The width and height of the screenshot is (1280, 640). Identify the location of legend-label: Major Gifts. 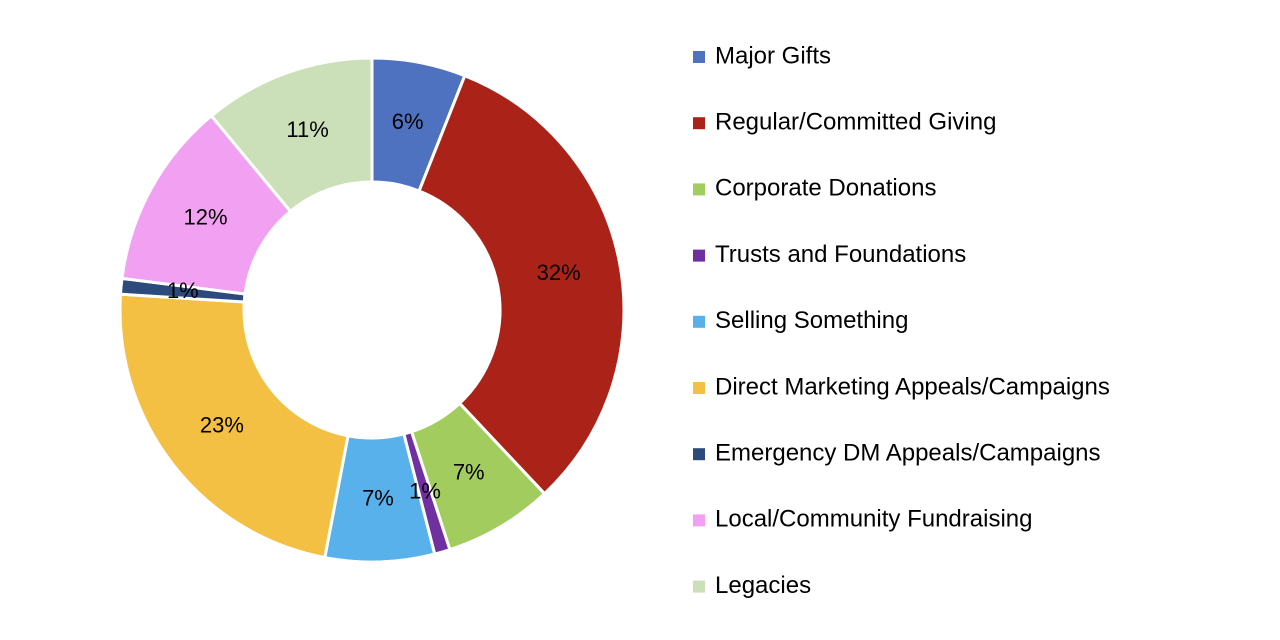
(773, 55).